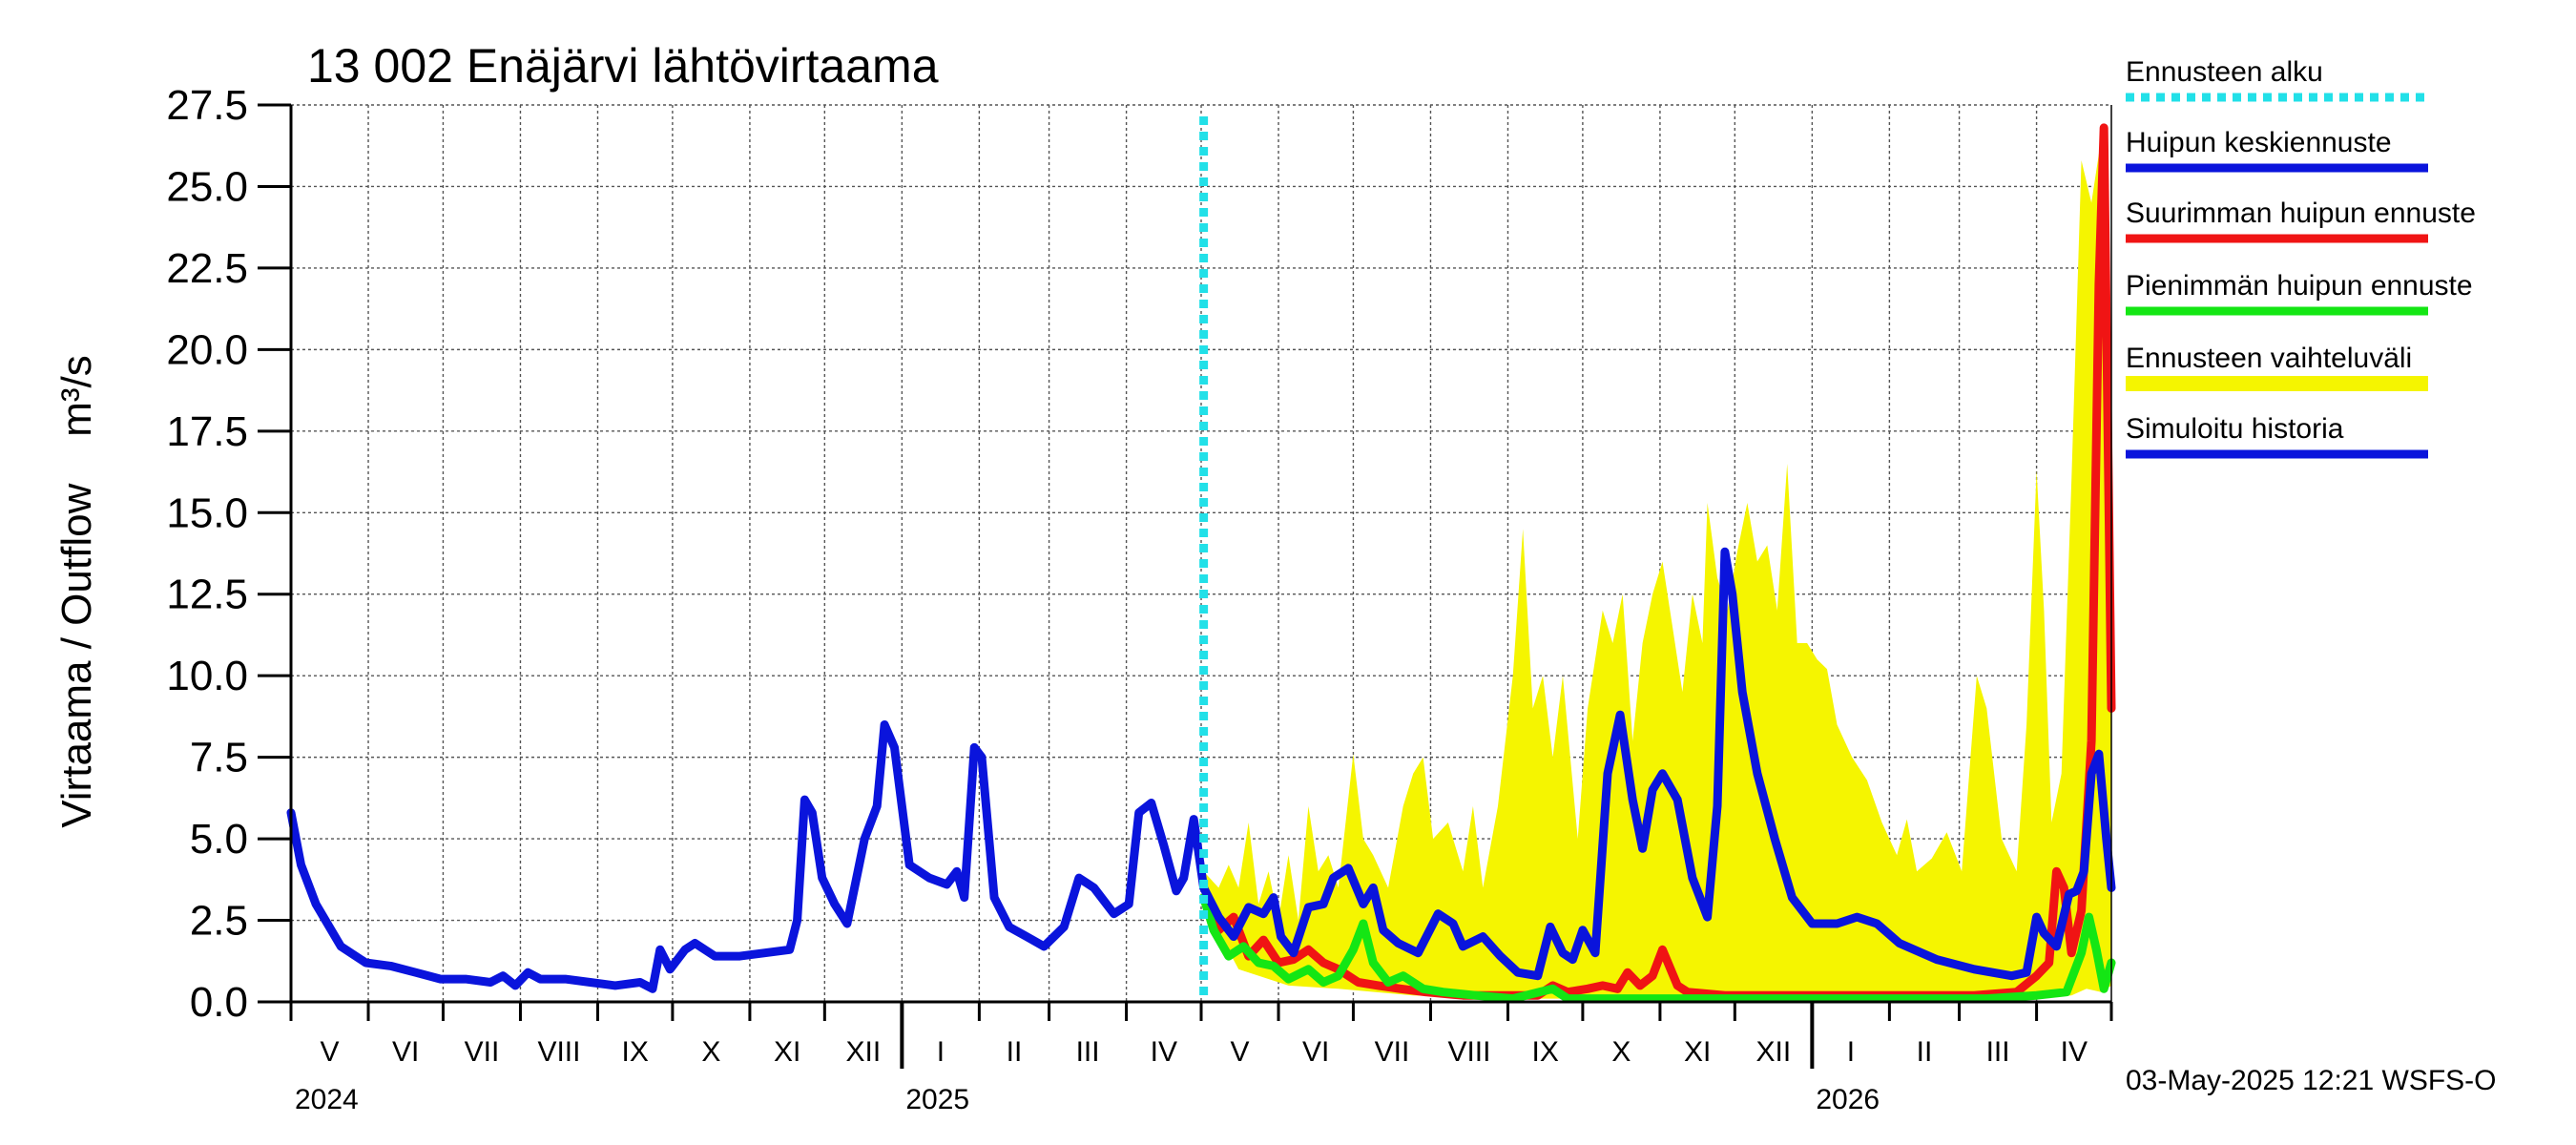 The height and width of the screenshot is (1145, 2576). What do you see at coordinates (207, 106) in the screenshot?
I see `y-tick-label: 27.5` at bounding box center [207, 106].